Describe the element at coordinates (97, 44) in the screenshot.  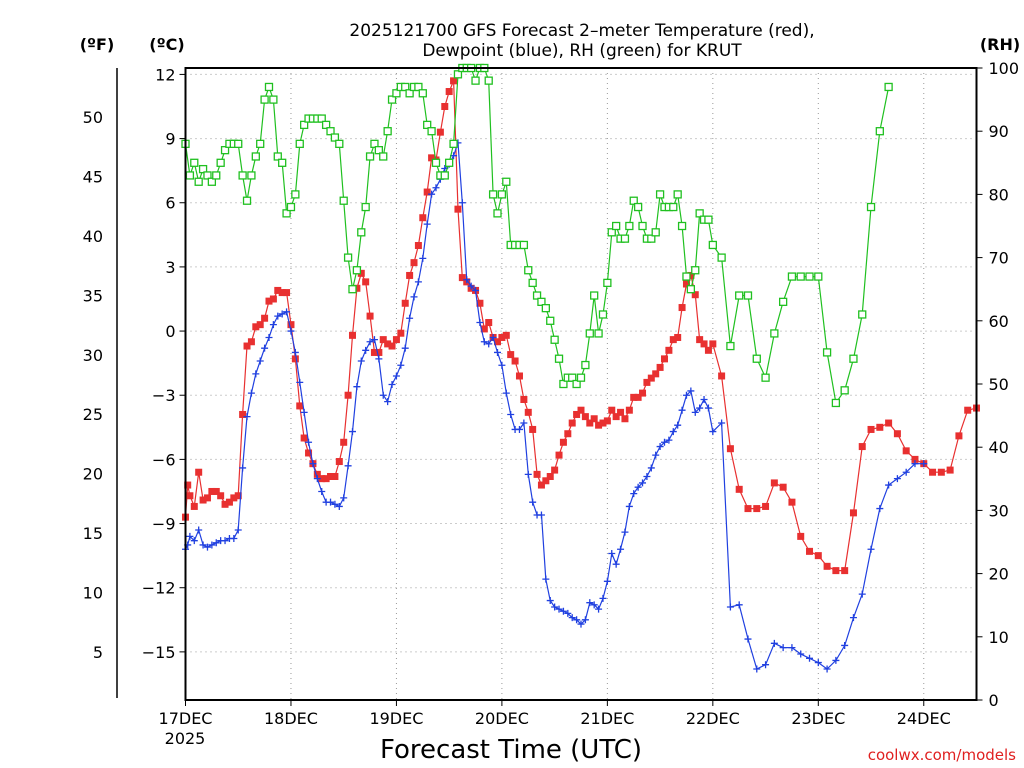
I see `unit-fahrenheit-label: (ºF)` at that location.